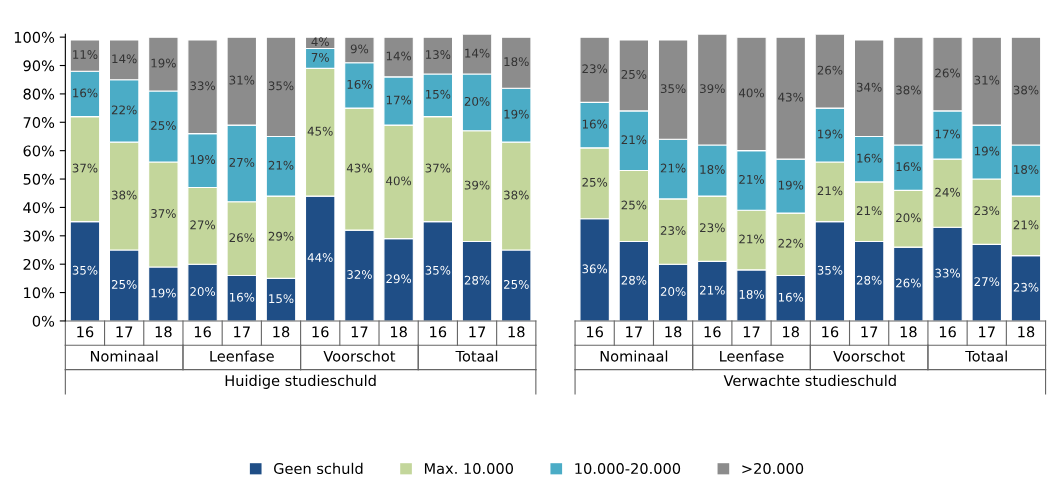 The width and height of the screenshot is (1054, 490). Describe the element at coordinates (85, 55) in the screenshot. I see `data-label: 11%` at that location.